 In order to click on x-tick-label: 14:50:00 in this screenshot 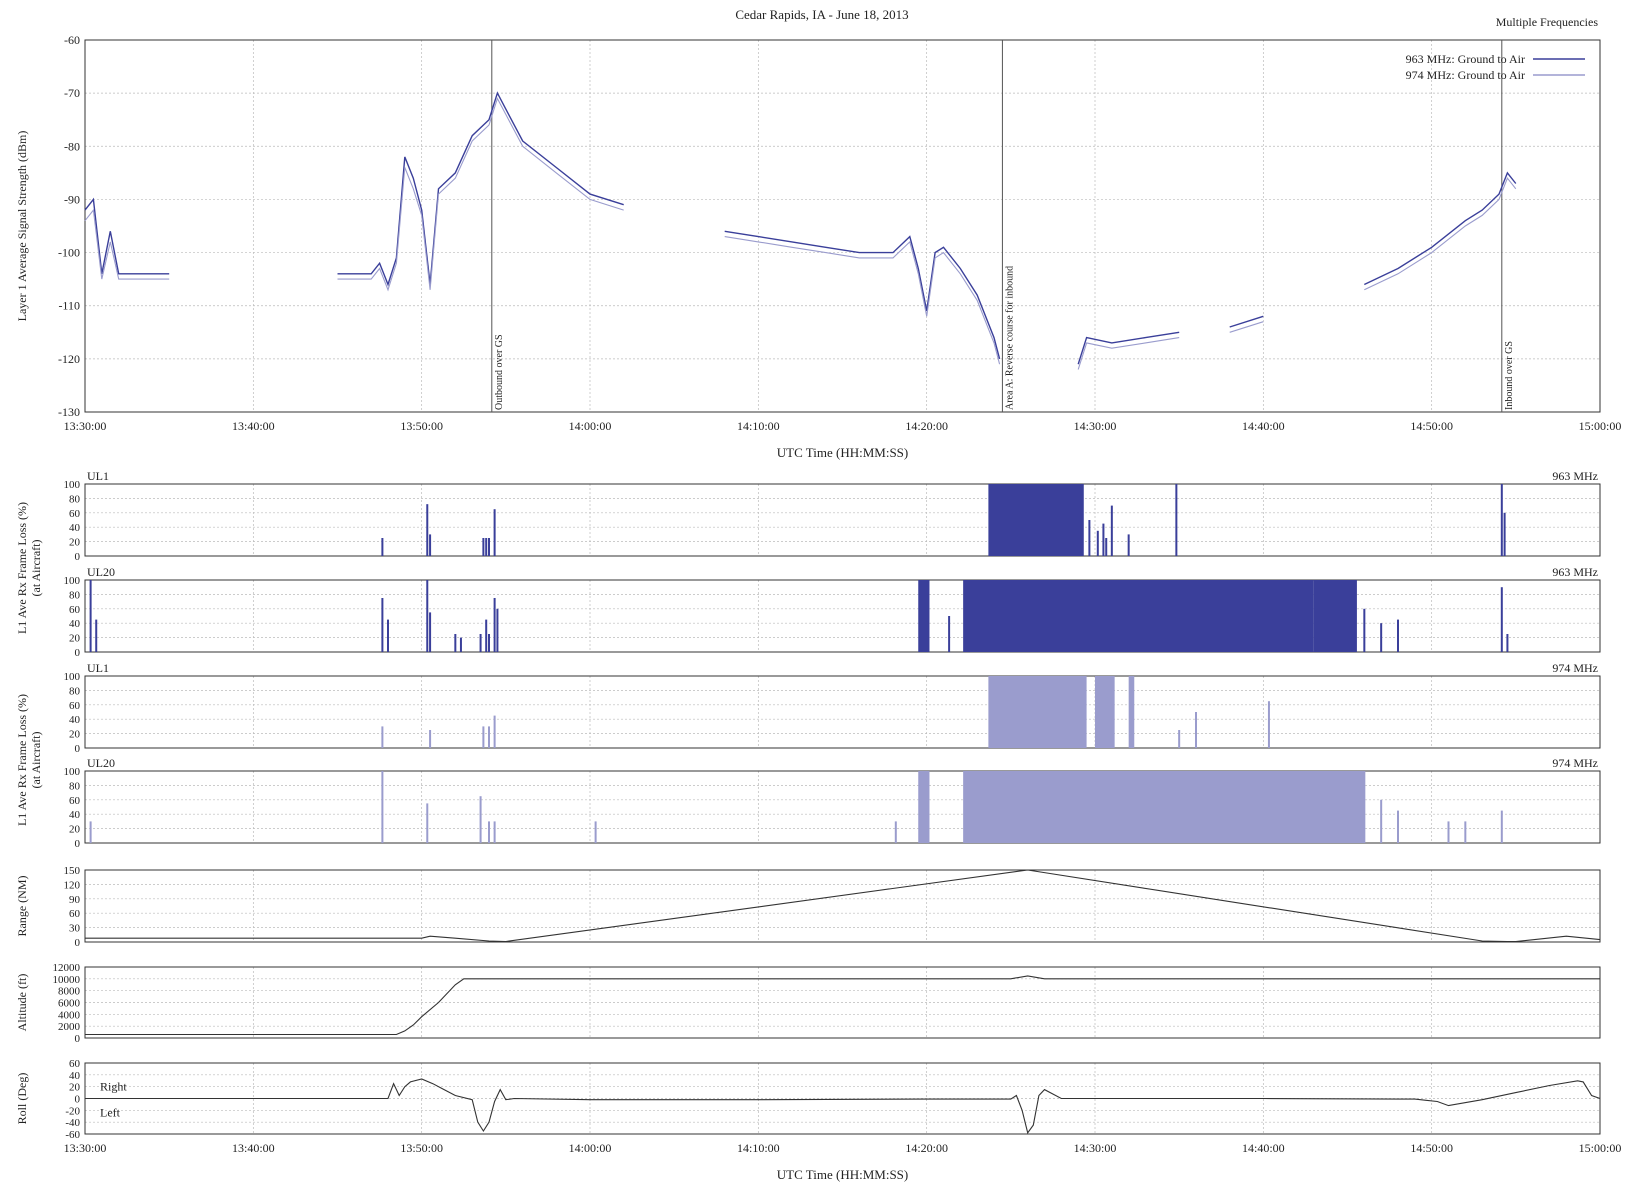, I will do `click(1431, 426)`.